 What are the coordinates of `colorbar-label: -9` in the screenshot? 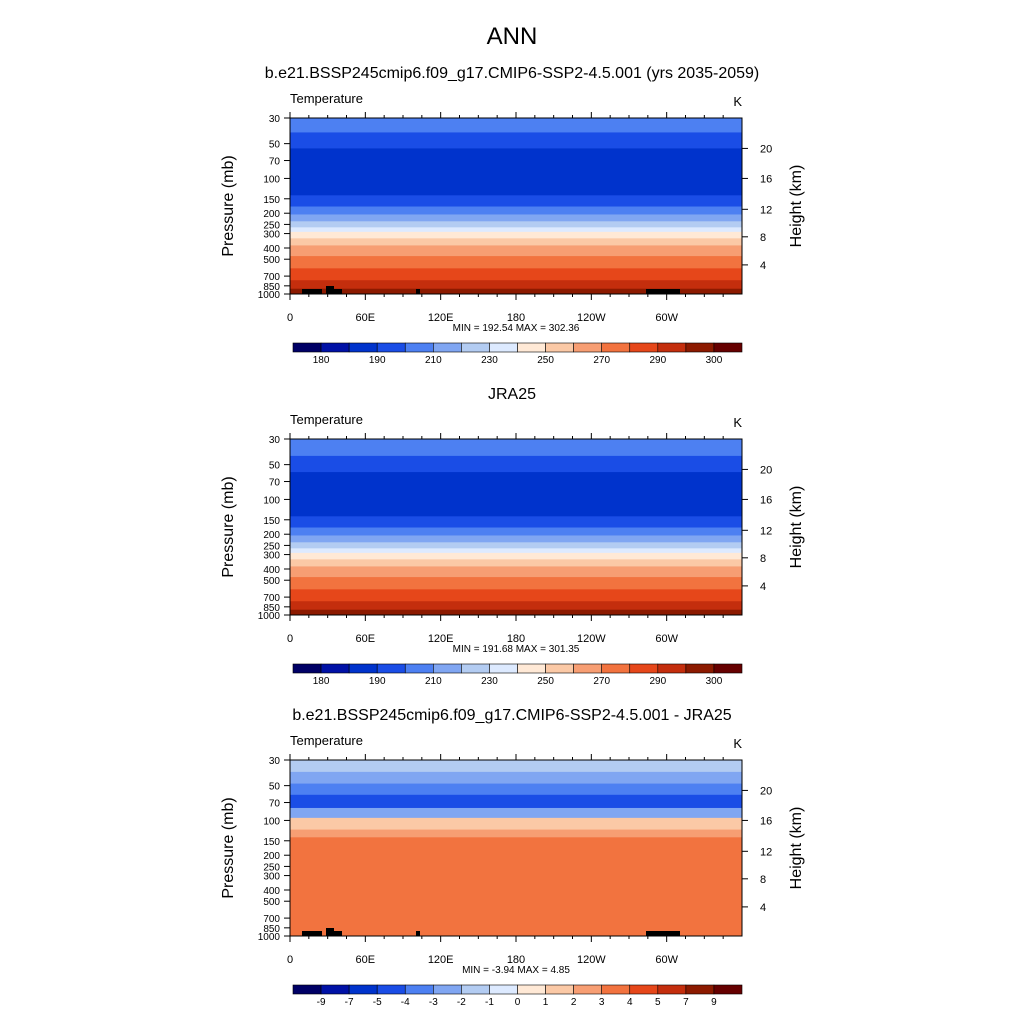 It's located at (321, 1002).